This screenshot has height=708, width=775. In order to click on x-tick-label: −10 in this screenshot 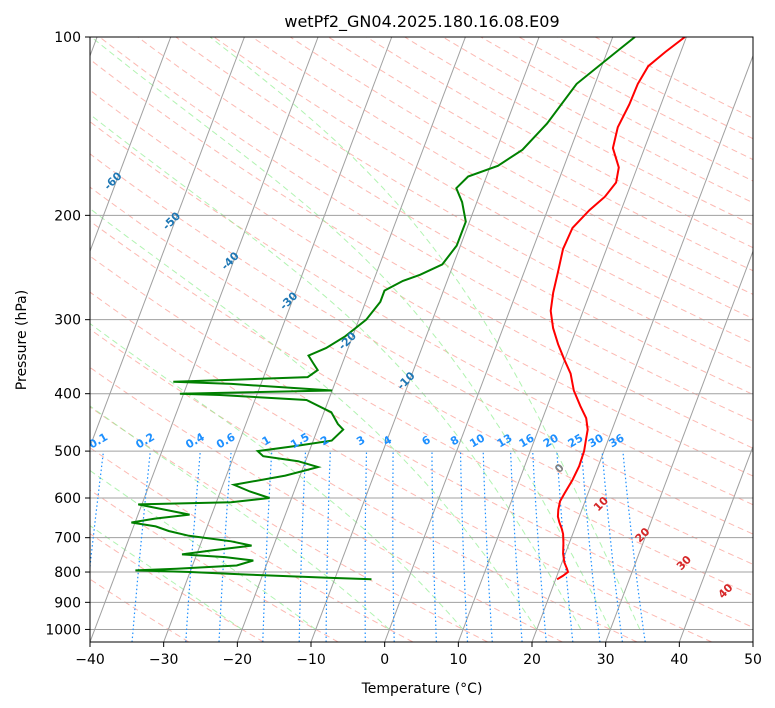, I will do `click(311, 660)`.